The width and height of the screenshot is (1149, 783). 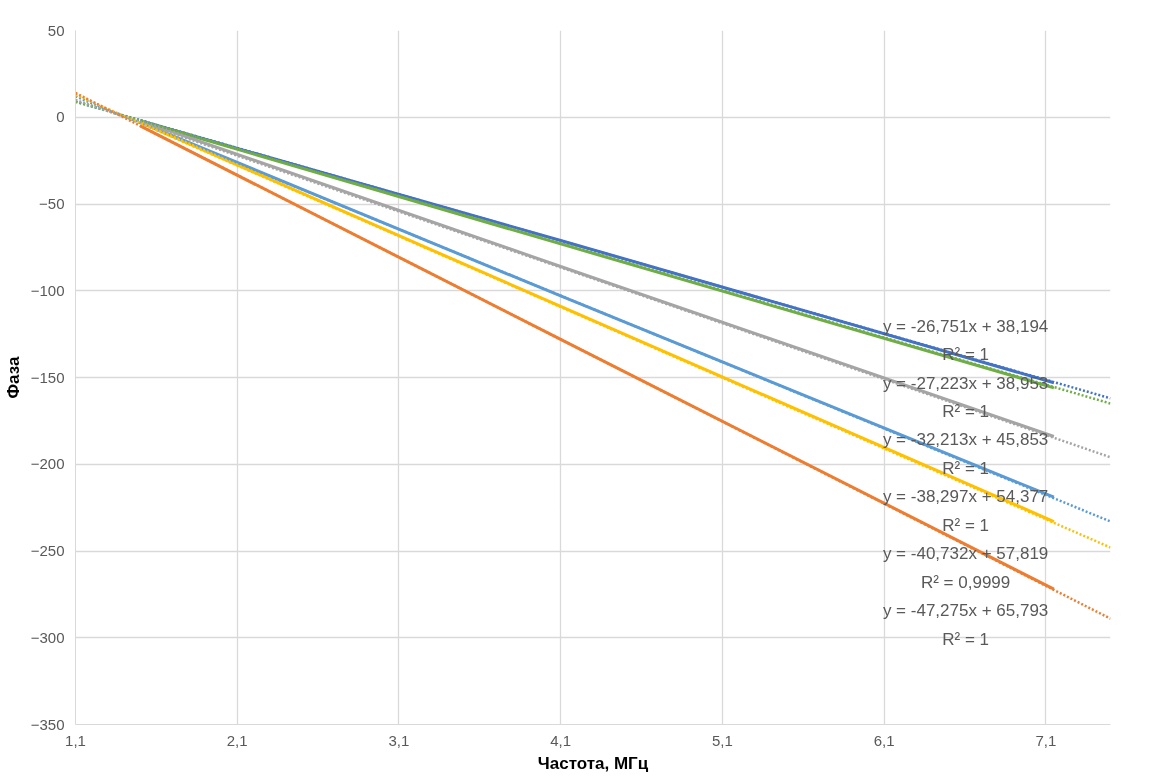 What do you see at coordinates (47, 290) in the screenshot?
I see `y-tick-label: −100` at bounding box center [47, 290].